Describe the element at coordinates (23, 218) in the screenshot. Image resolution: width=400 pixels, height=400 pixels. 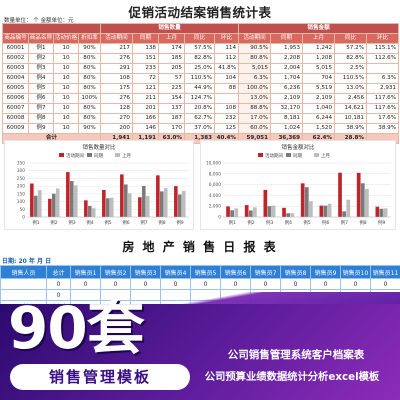
I see `y-tick-label: 0` at that location.